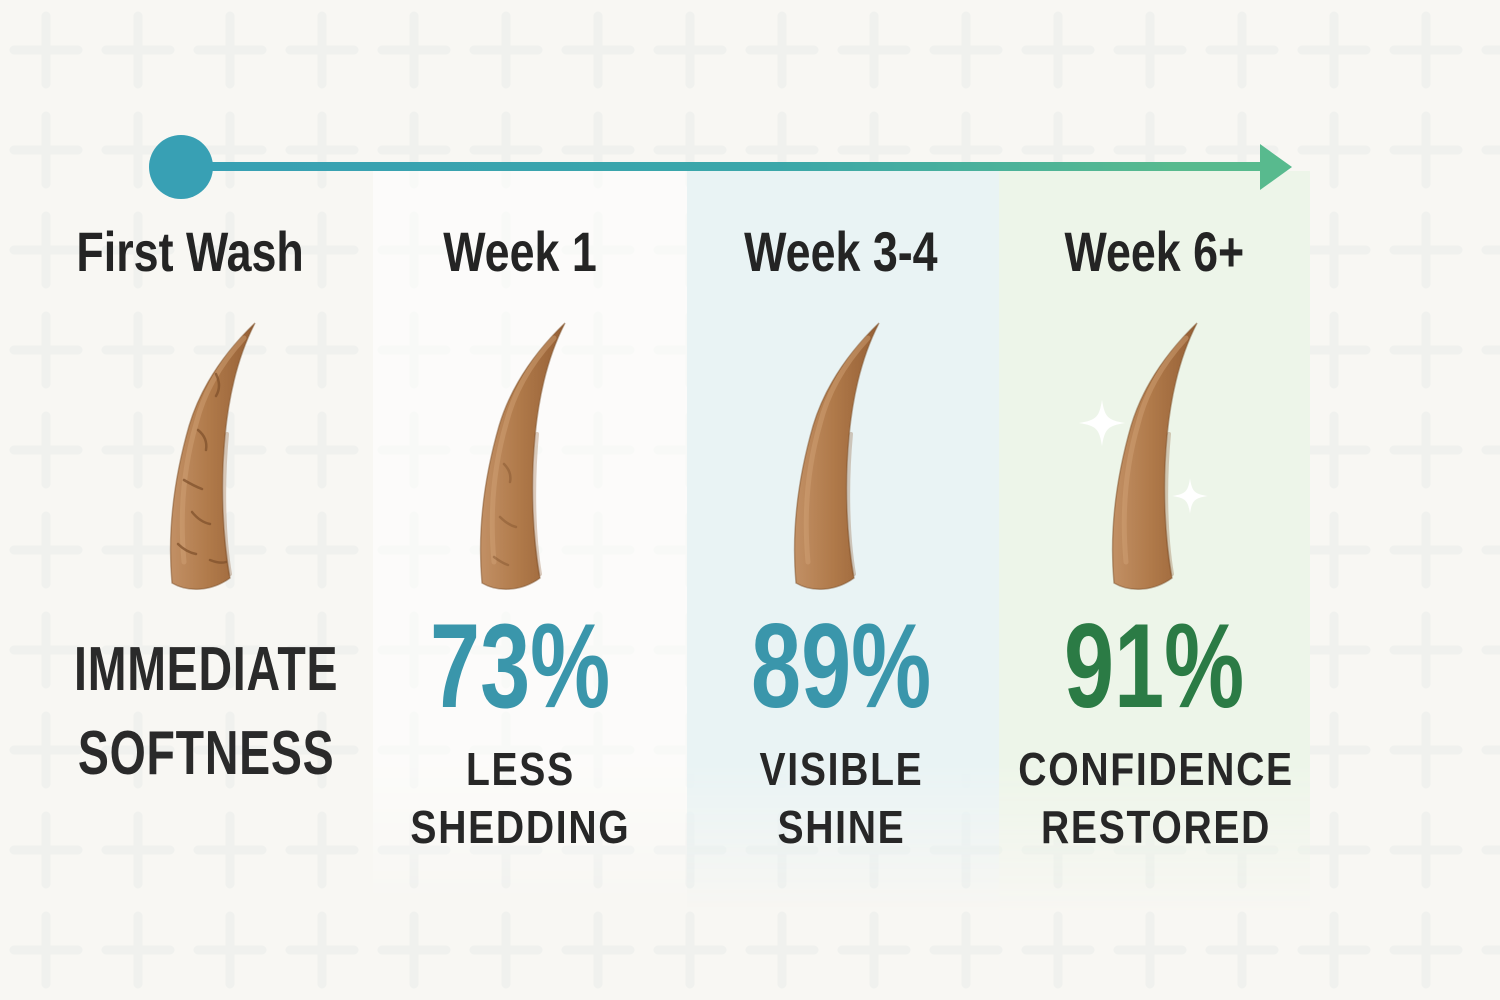 The image size is (1500, 1000). What do you see at coordinates (1154, 666) in the screenshot?
I see `stage-percent-value: 91%` at bounding box center [1154, 666].